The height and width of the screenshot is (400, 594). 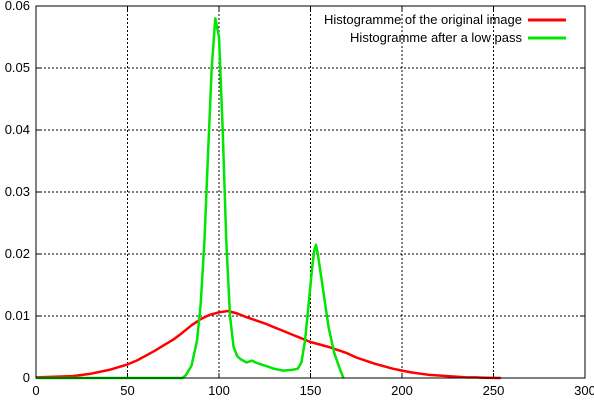 I want to click on x-tick-label: 250, so click(x=494, y=390).